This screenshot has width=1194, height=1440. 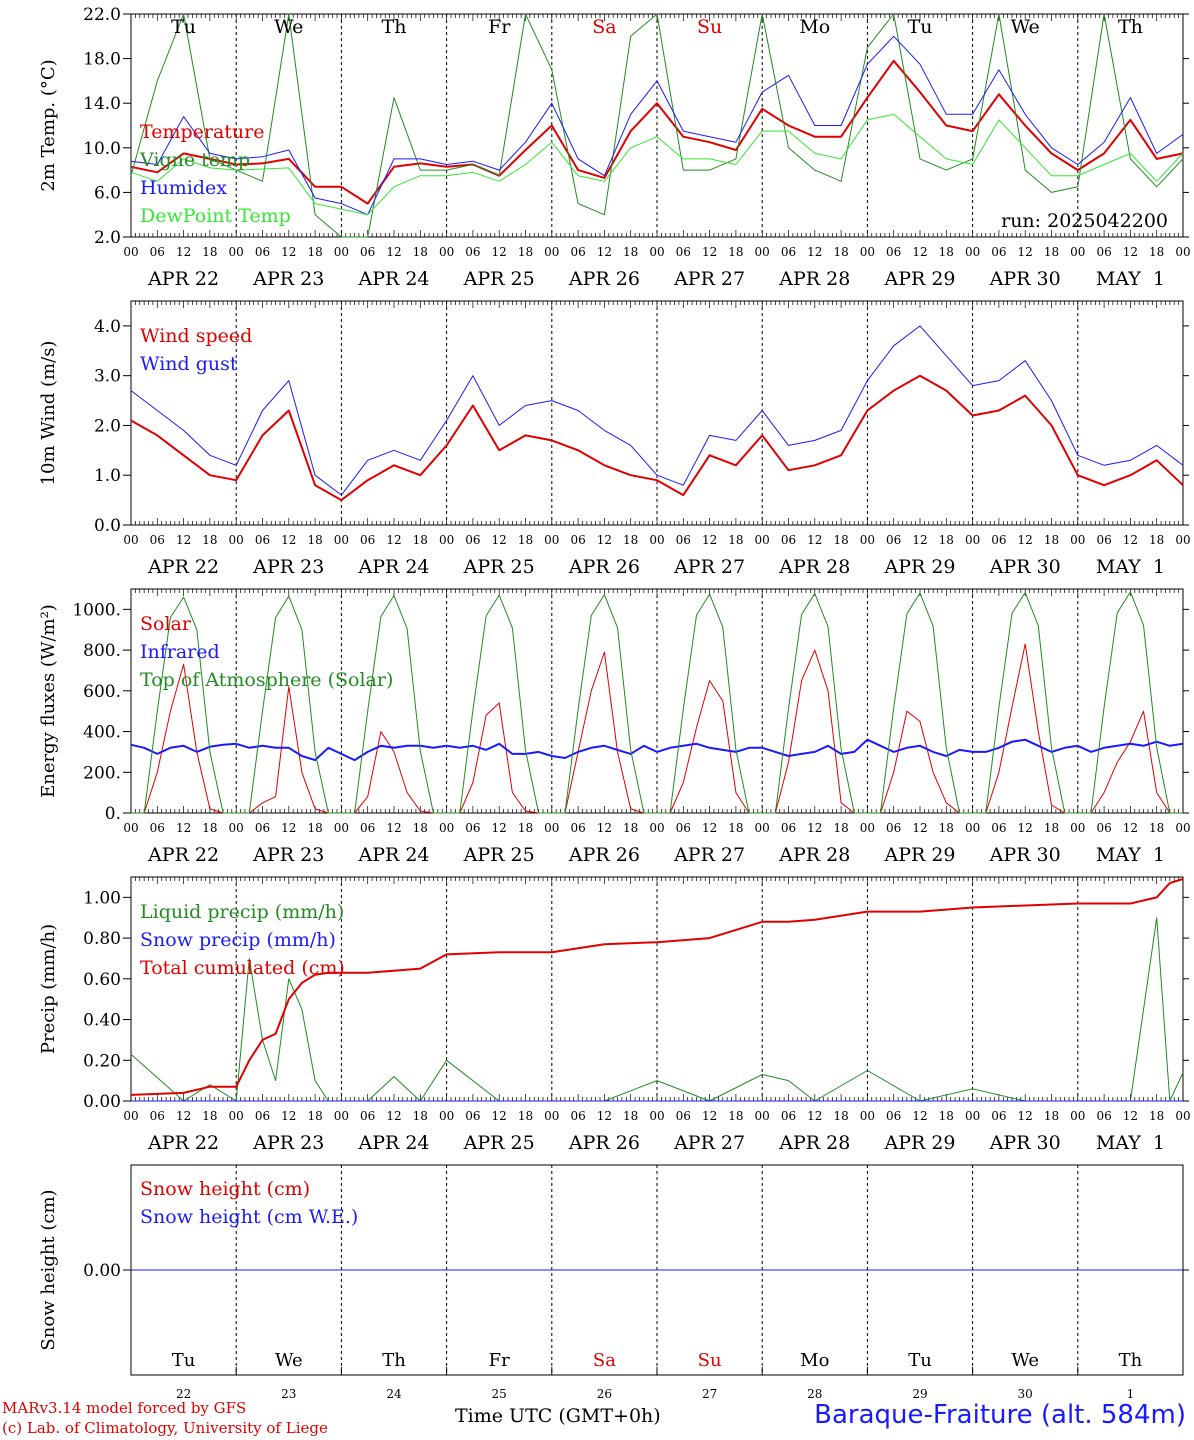 What do you see at coordinates (242, 968) in the screenshot?
I see `legend-entry: Total cumulated (cm)` at bounding box center [242, 968].